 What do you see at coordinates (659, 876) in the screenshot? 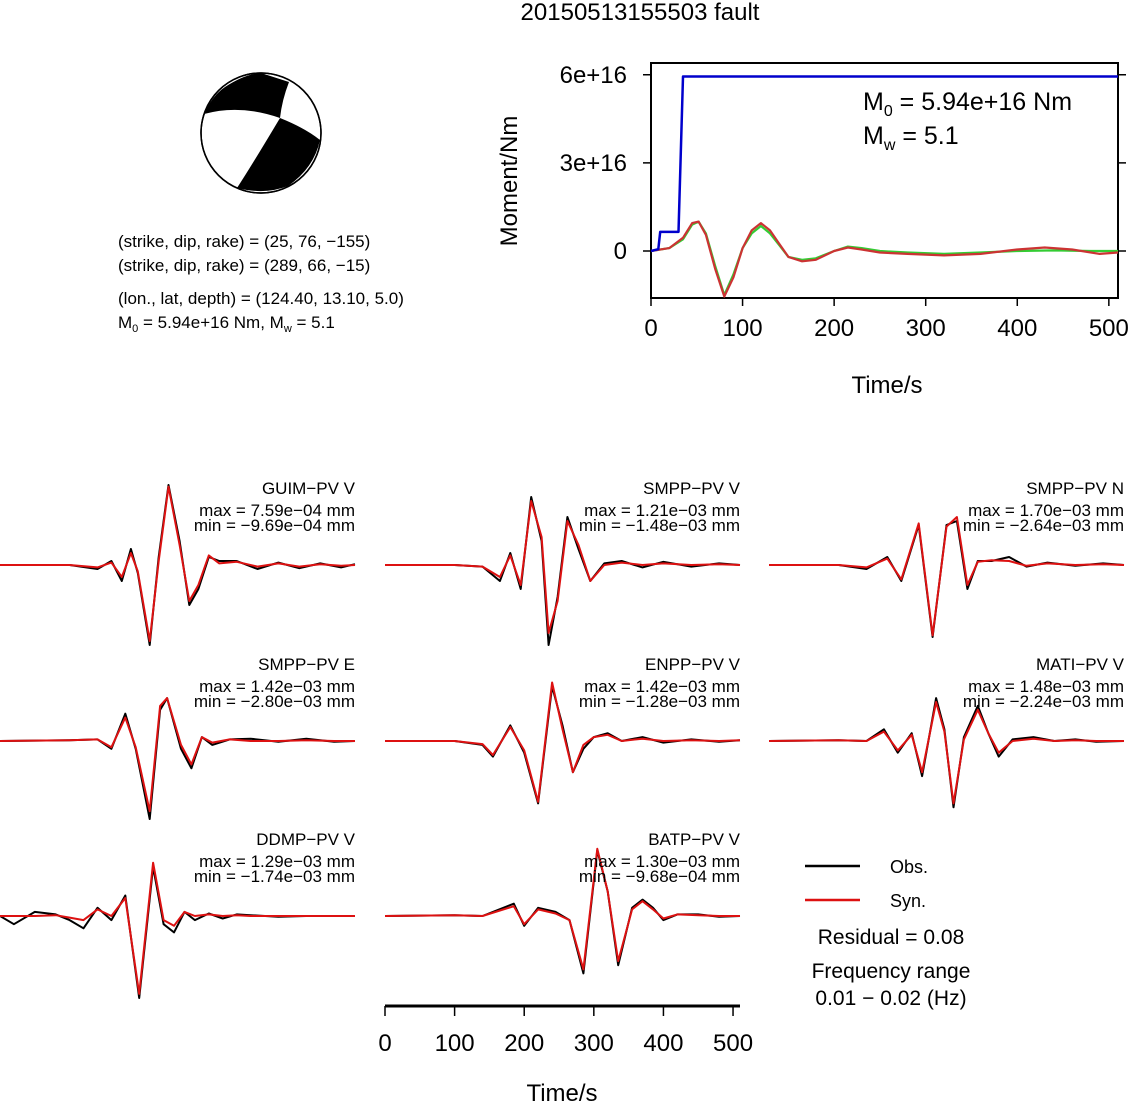
I see `min-amplitude: min = −9.68e−04 mm` at bounding box center [659, 876].